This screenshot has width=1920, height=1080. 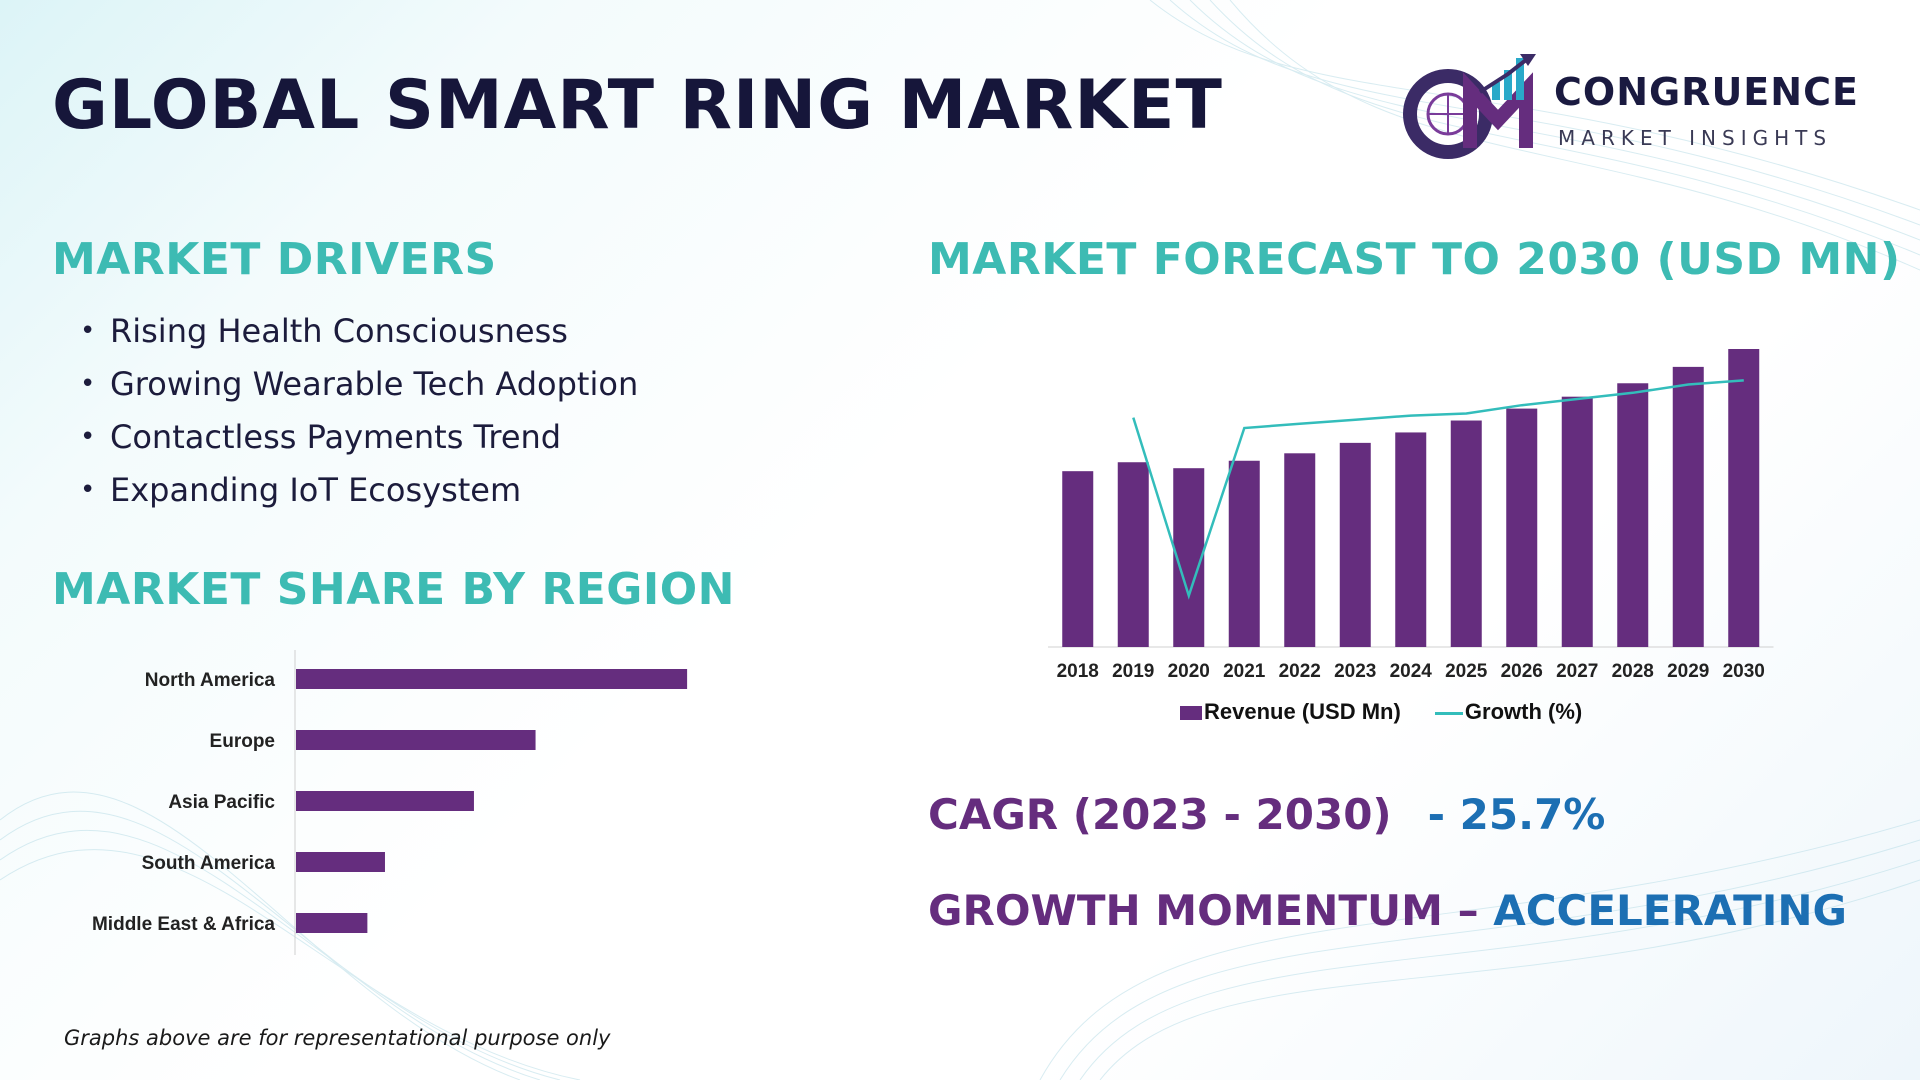 What do you see at coordinates (1191, 713) in the screenshot?
I see `legend-revenue-swatch` at bounding box center [1191, 713].